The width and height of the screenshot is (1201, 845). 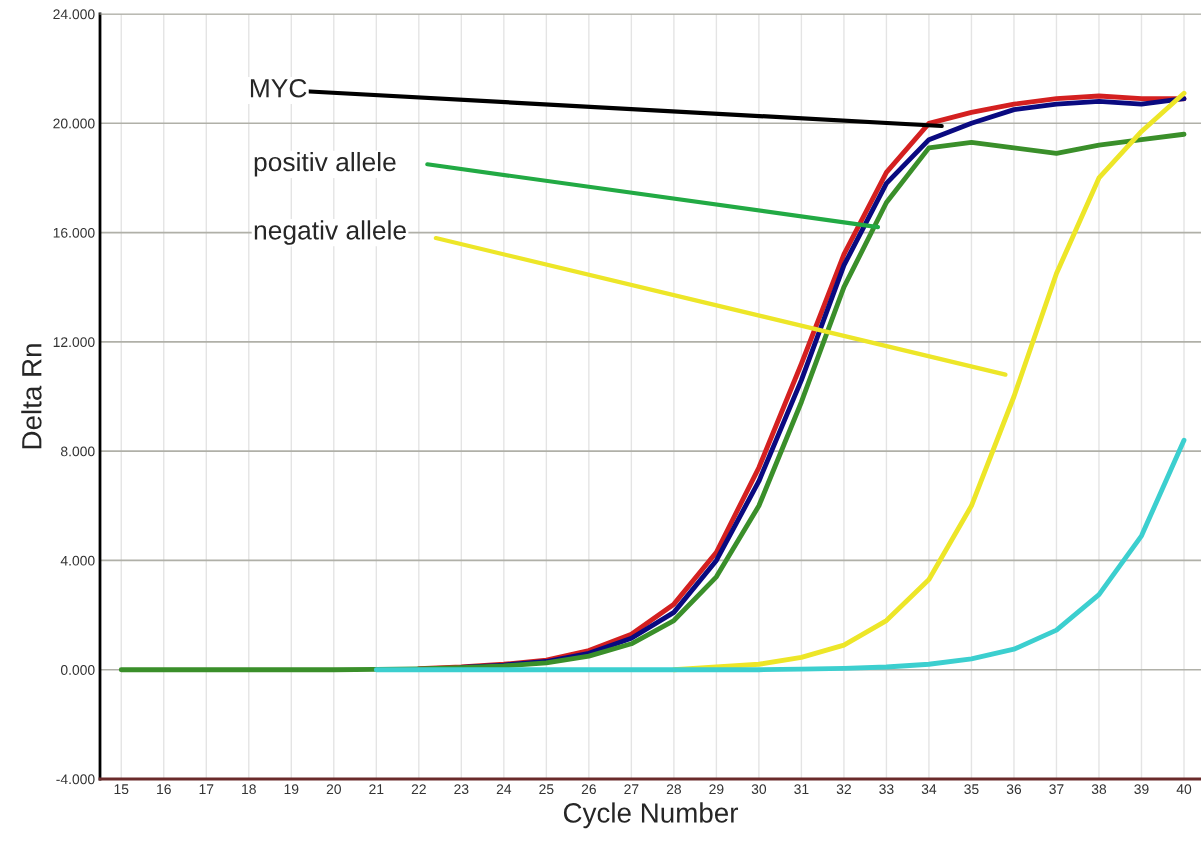 I want to click on x-tick-label: 37, so click(x=1056, y=789).